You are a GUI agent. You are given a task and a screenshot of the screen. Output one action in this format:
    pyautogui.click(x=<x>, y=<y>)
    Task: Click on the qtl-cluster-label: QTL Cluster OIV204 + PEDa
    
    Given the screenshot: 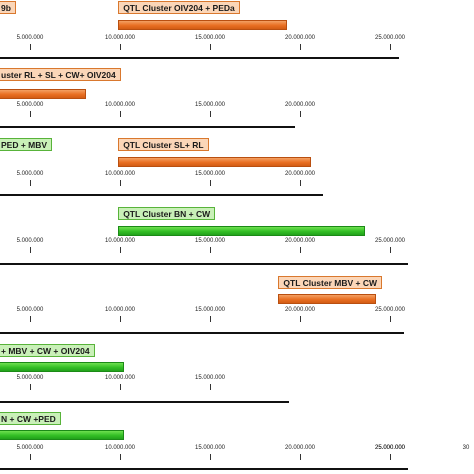 What is the action you would take?
    pyautogui.click(x=179, y=7)
    